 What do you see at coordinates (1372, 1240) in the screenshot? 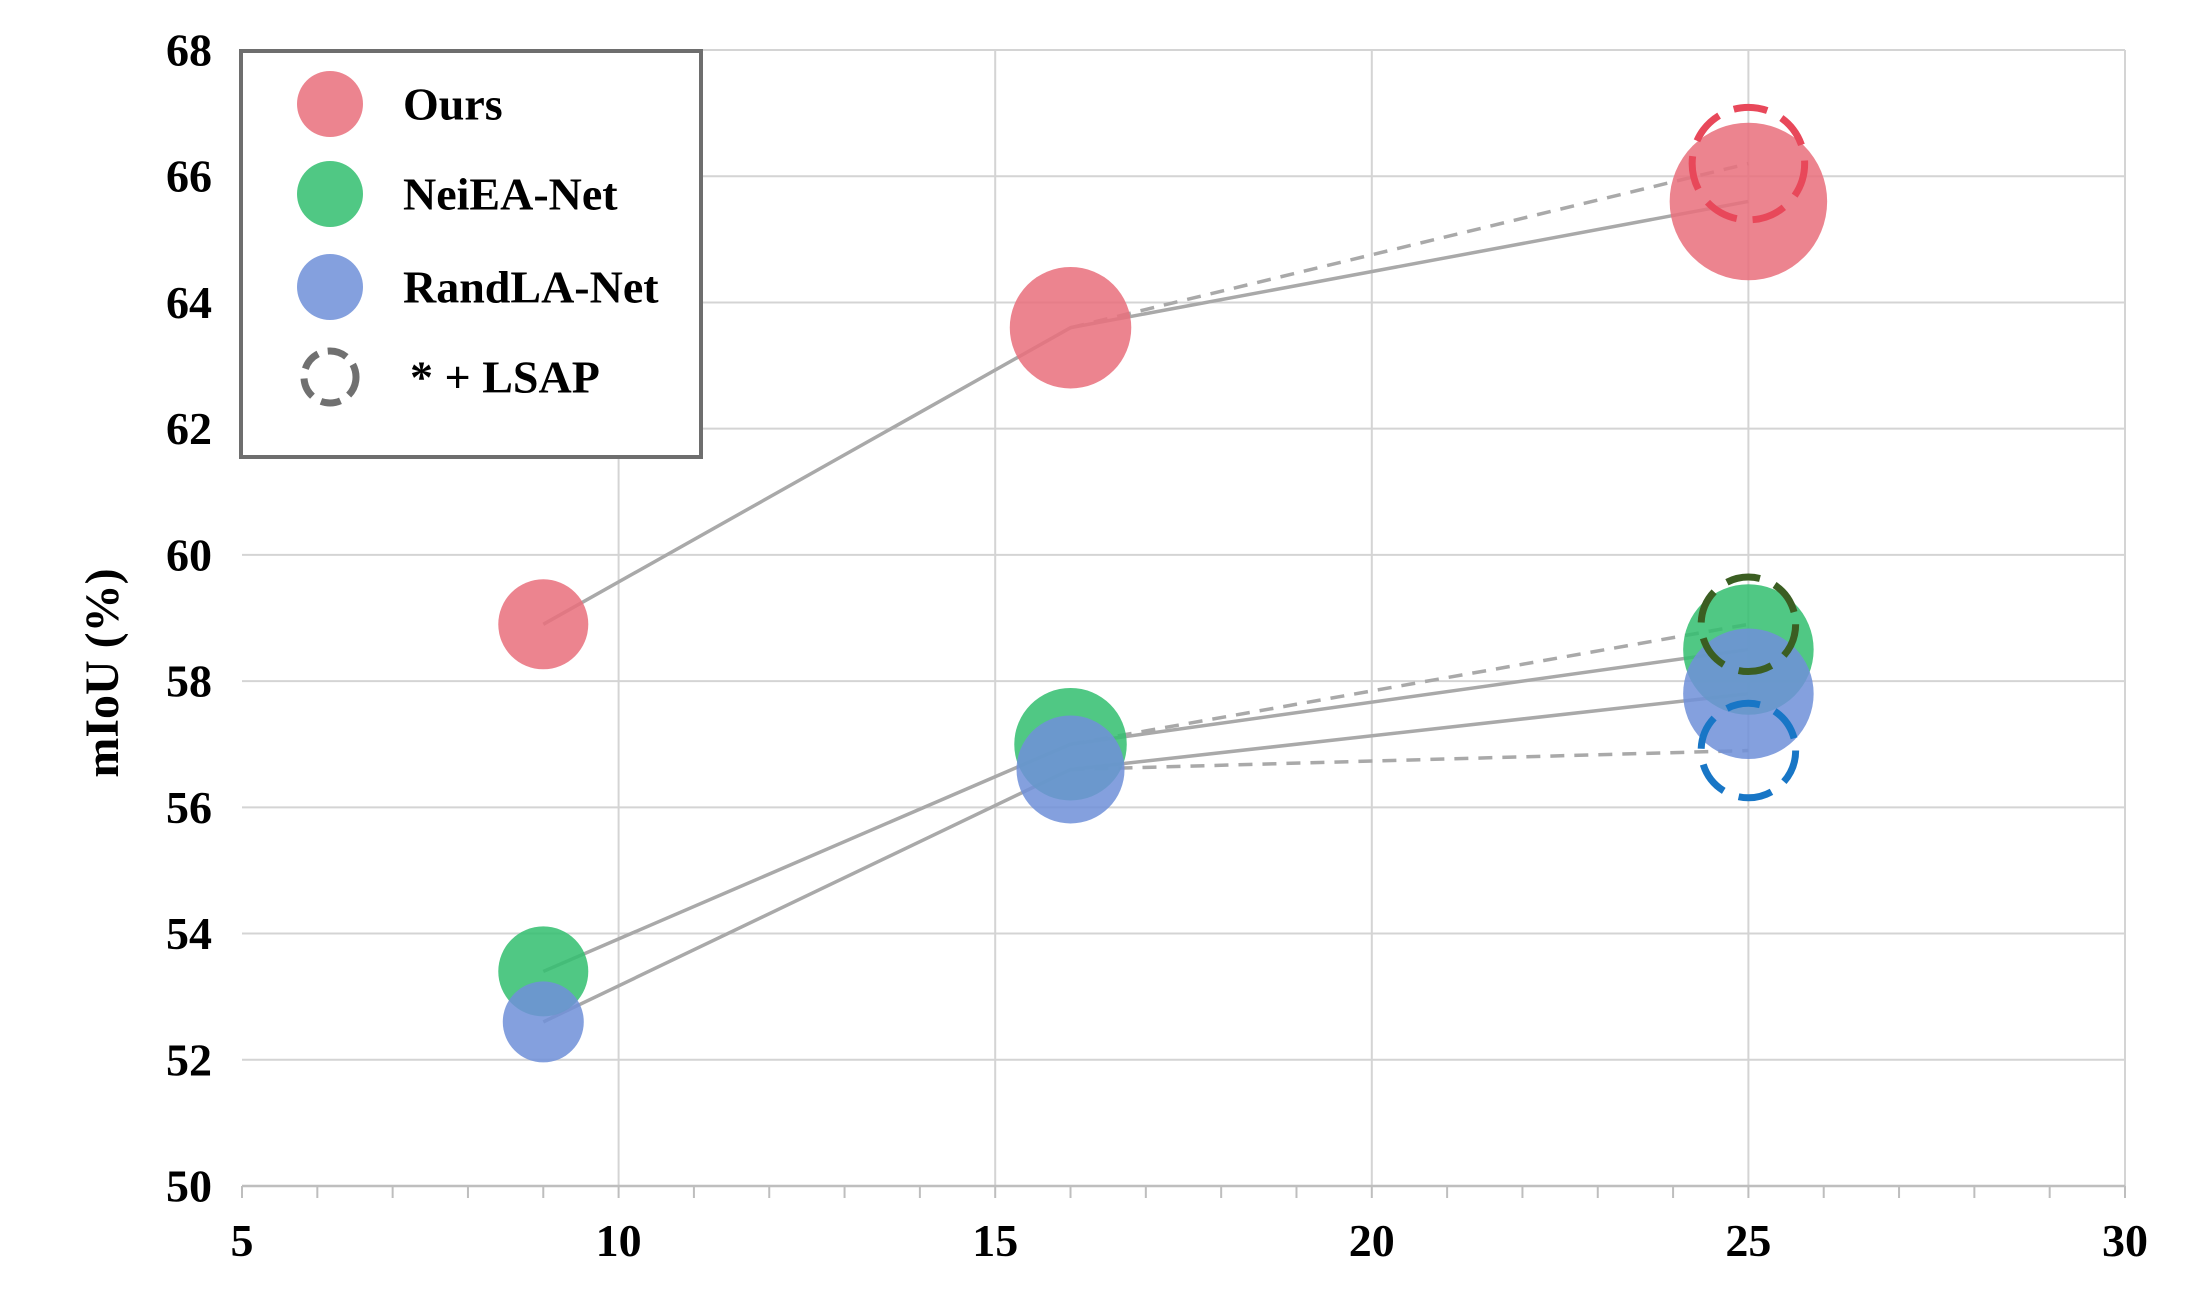
I see `x-tick-label: 20` at bounding box center [1372, 1240].